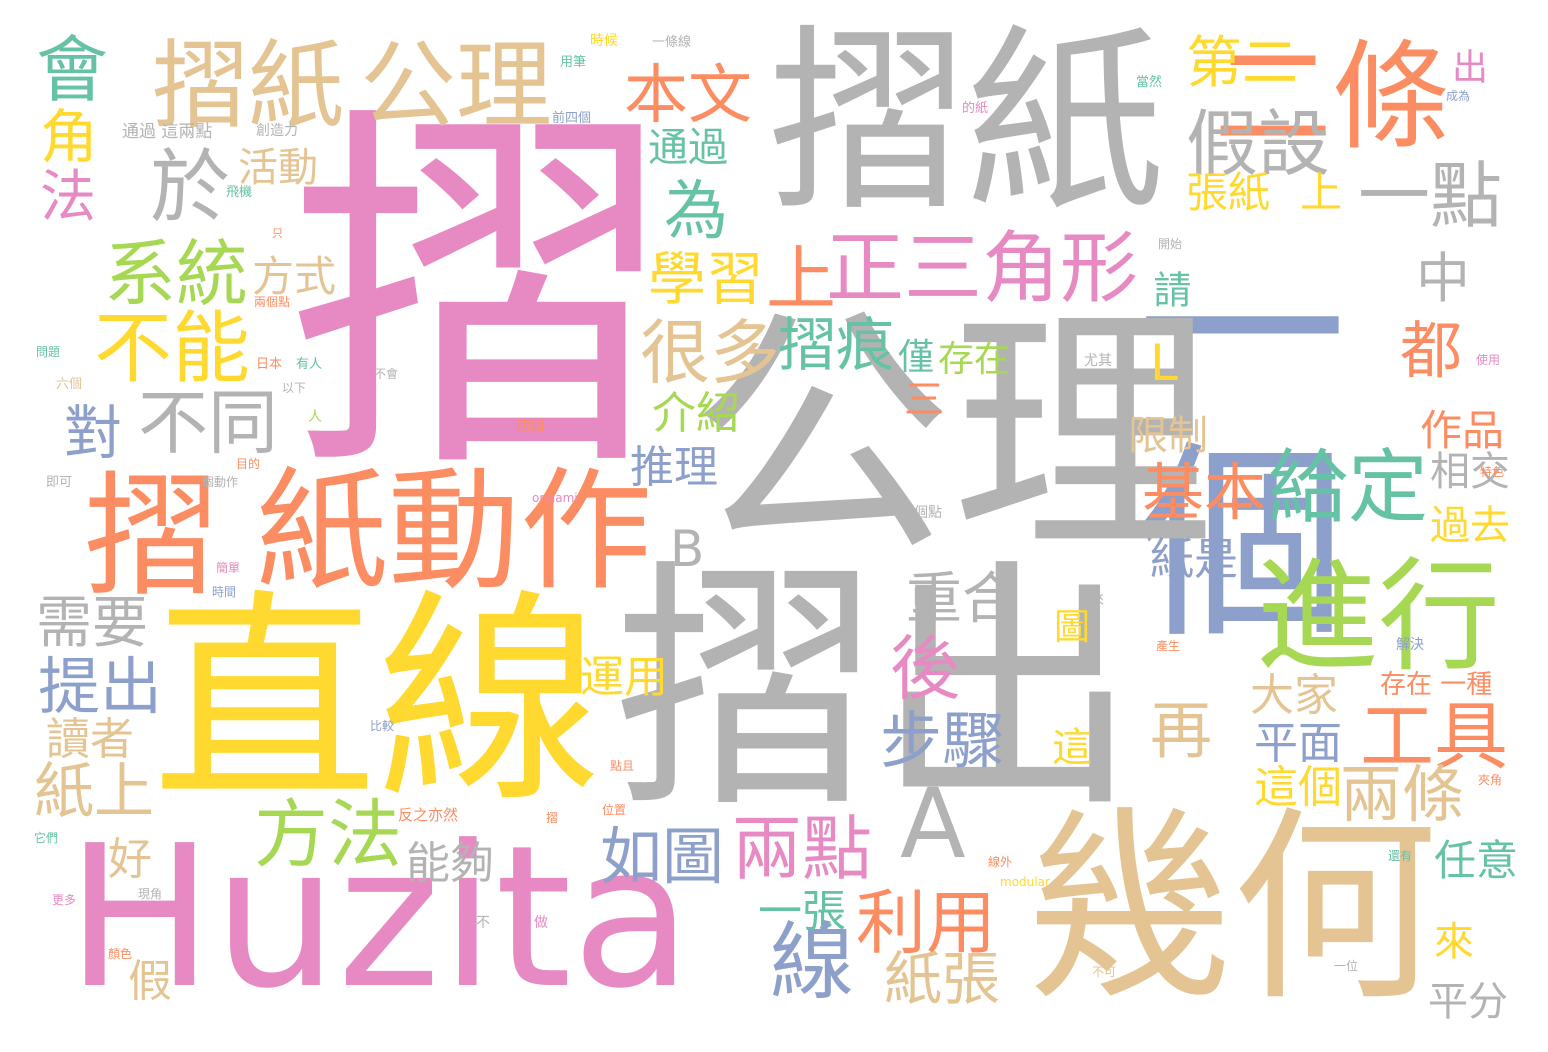  What do you see at coordinates (966, 122) in the screenshot?
I see `word-zhezhi-big: 摺紙` at bounding box center [966, 122].